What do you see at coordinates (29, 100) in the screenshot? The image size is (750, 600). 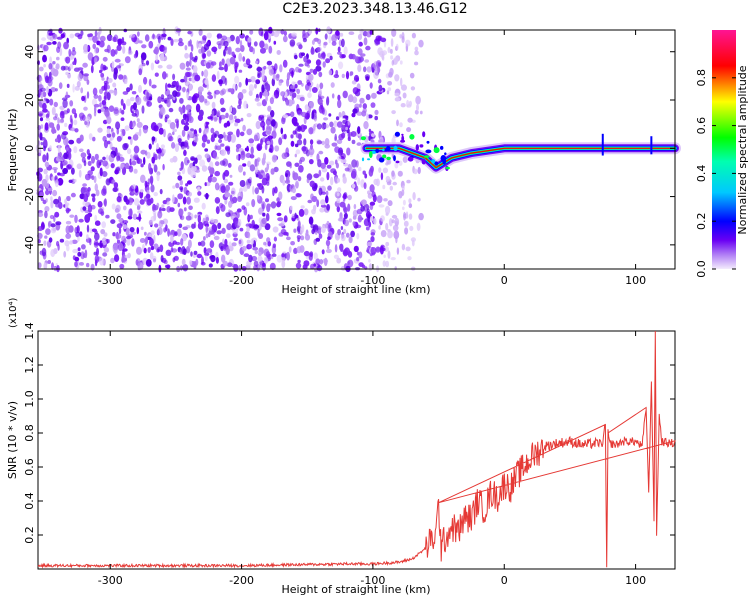 I see `y-tick-label: 20` at bounding box center [29, 100].